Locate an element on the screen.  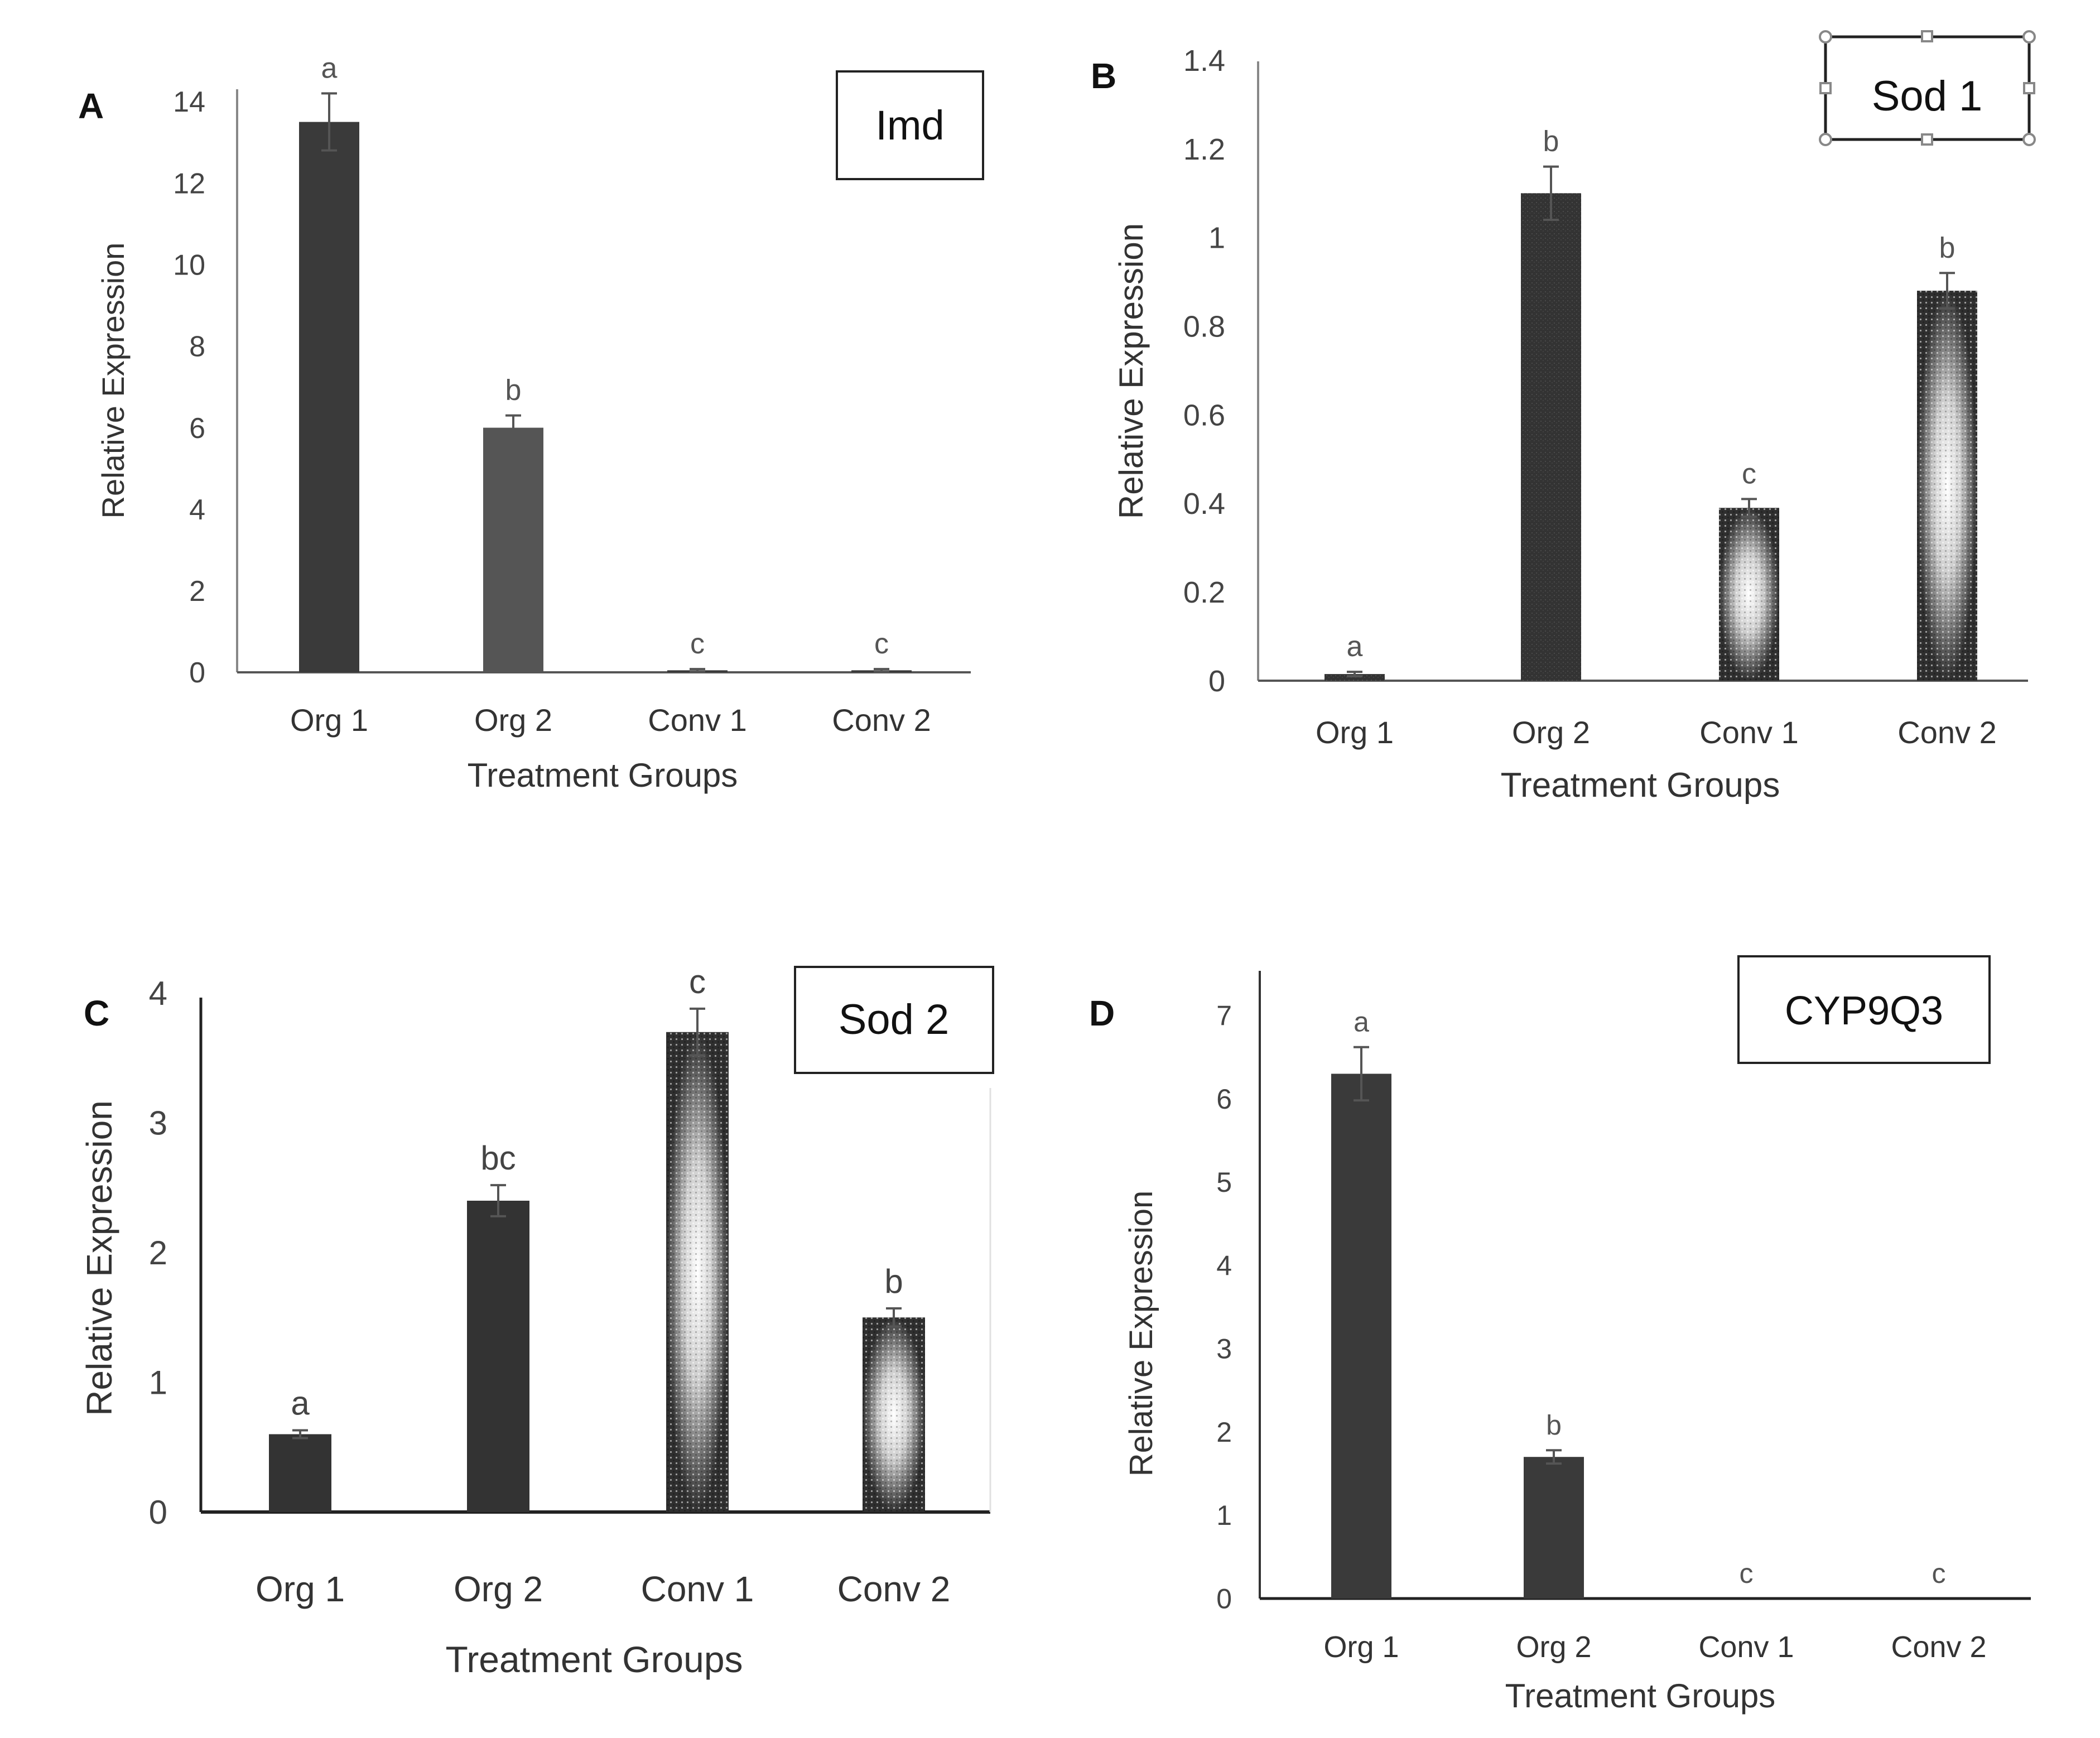
panel-d-plot: 0 1 2 3 4 5 6 7 a Org 1 b Org 2 c Conv 1 c Conv 2 is located at coordinates (1601, 1332).